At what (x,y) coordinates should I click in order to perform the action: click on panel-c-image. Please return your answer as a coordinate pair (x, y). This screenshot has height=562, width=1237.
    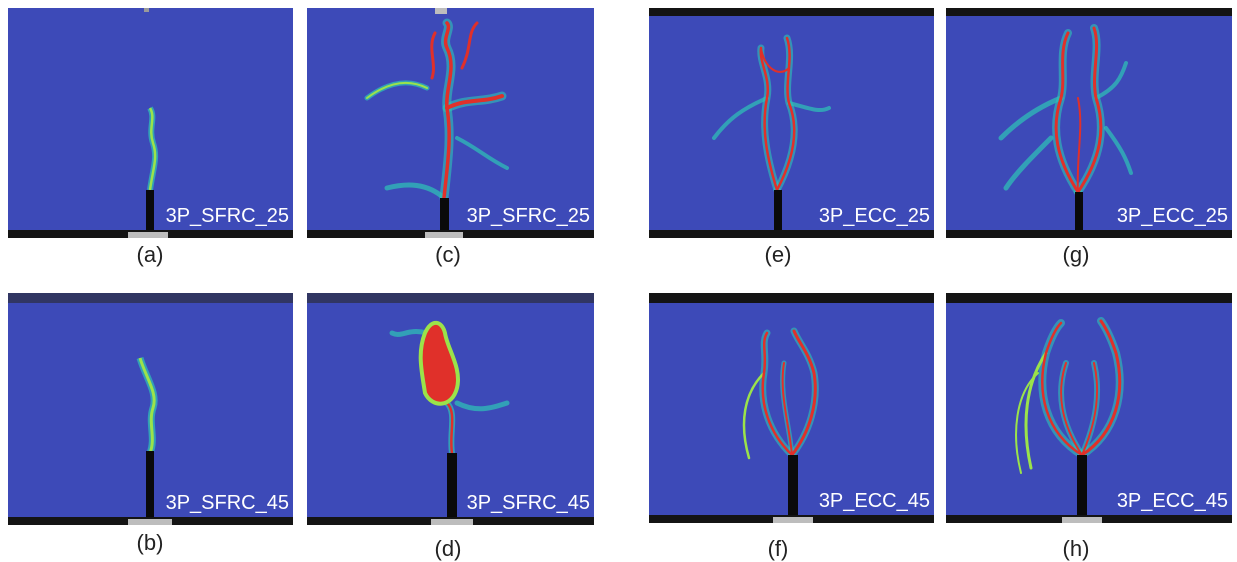
    Looking at the image, I should click on (450, 123).